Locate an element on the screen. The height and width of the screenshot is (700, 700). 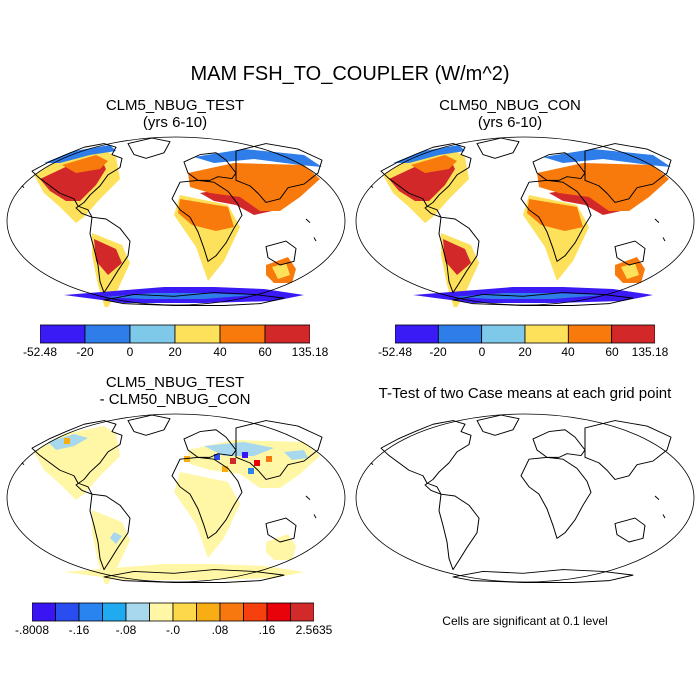
field-difference is located at coordinates (177, 505).